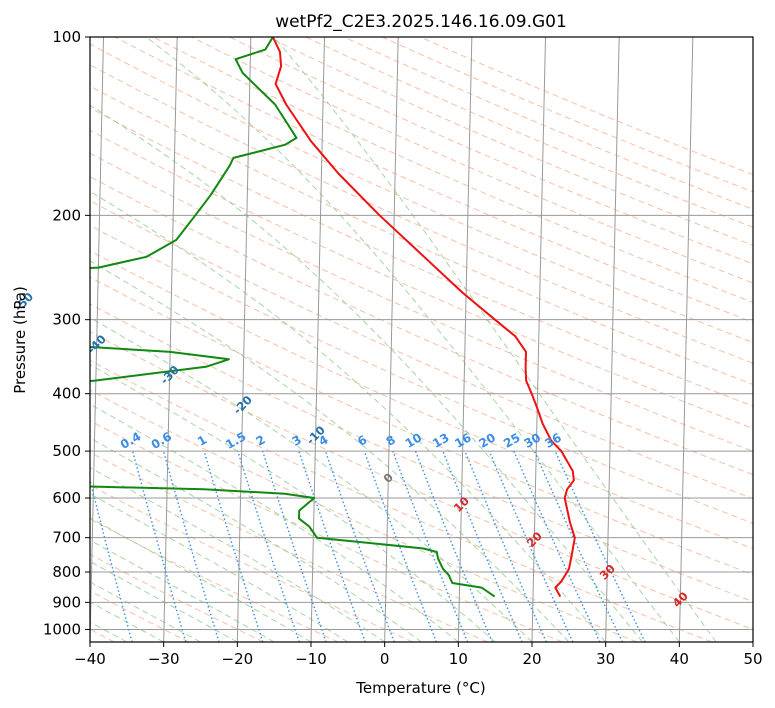  What do you see at coordinates (458, 659) in the screenshot?
I see `x-tick-label: 10` at bounding box center [458, 659].